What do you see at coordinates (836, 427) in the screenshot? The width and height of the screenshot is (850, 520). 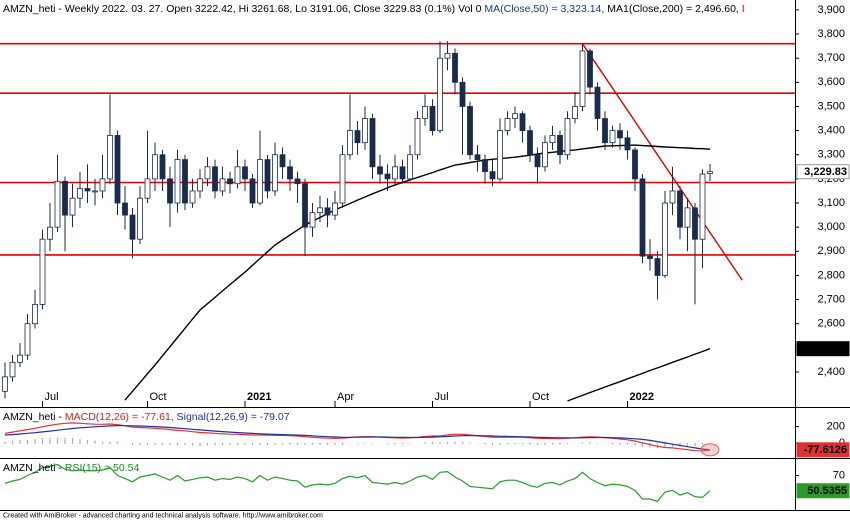 I see `y-tick-label: 200` at bounding box center [836, 427].